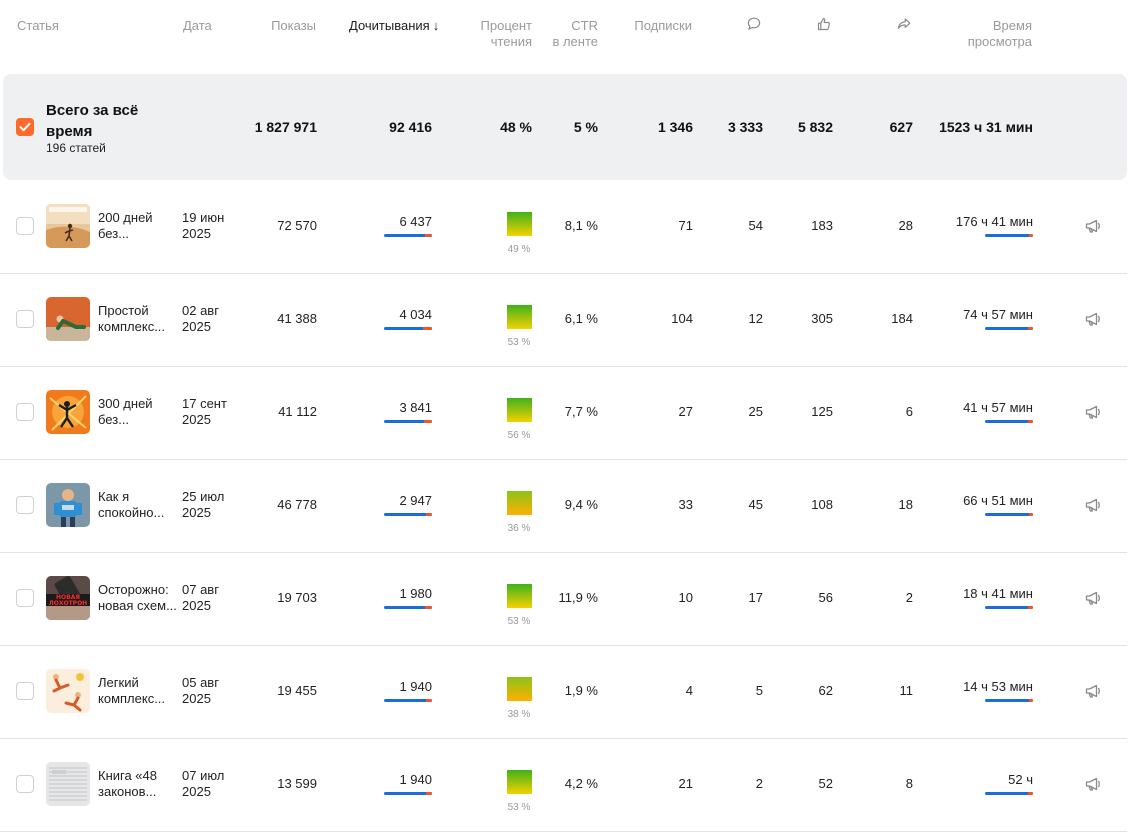  Describe the element at coordinates (212, 784) in the screenshot. I see `article-date: 07 июл 2025` at that location.